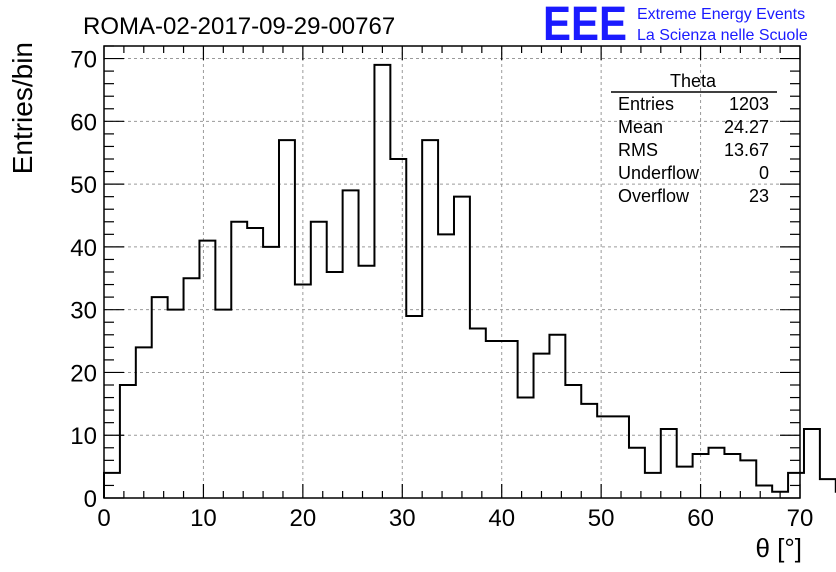 Image resolution: width=836 pixels, height=572 pixels. Describe the element at coordinates (659, 173) in the screenshot. I see `stats-row-label: Underflow` at that location.